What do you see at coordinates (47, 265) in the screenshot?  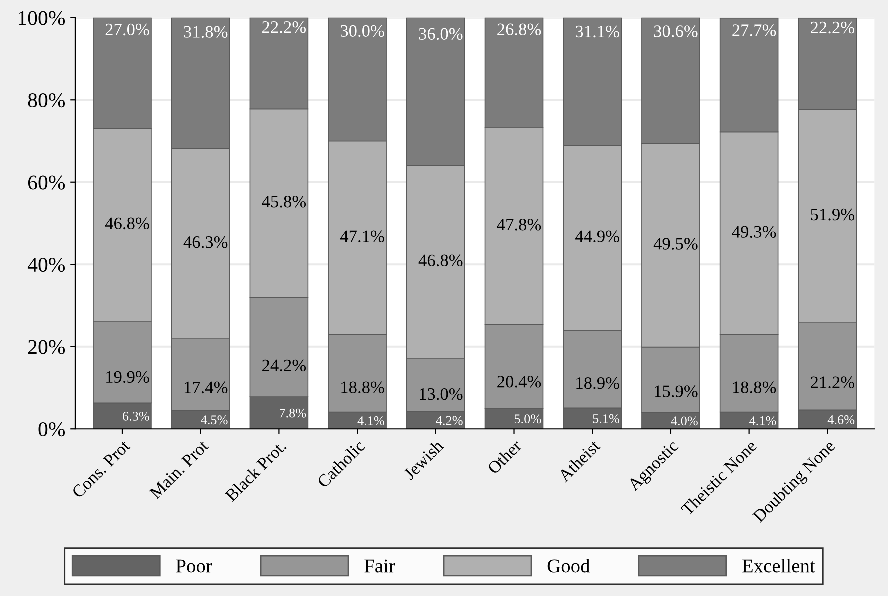 I see `y-tick-label: 40%` at bounding box center [47, 265].